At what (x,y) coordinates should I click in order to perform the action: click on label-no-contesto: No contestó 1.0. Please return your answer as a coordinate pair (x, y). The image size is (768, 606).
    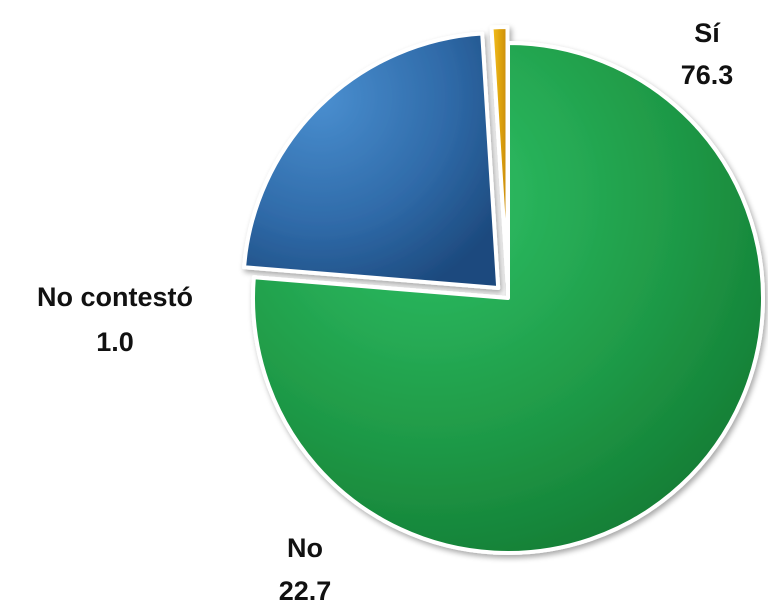
    Looking at the image, I should click on (115, 319).